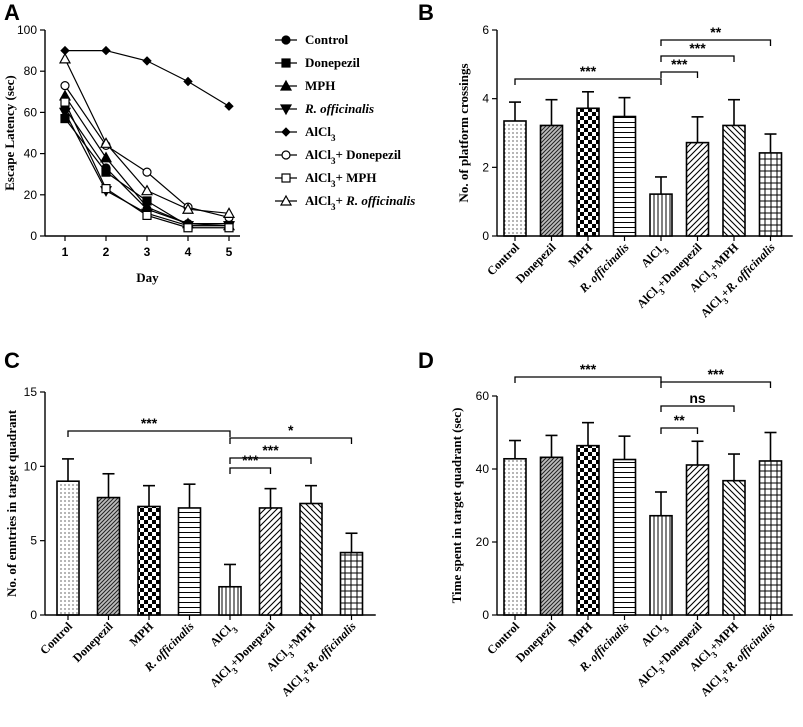  Describe the element at coordinates (223, 635) in the screenshot. I see `x-tick-label: AlCl3` at that location.